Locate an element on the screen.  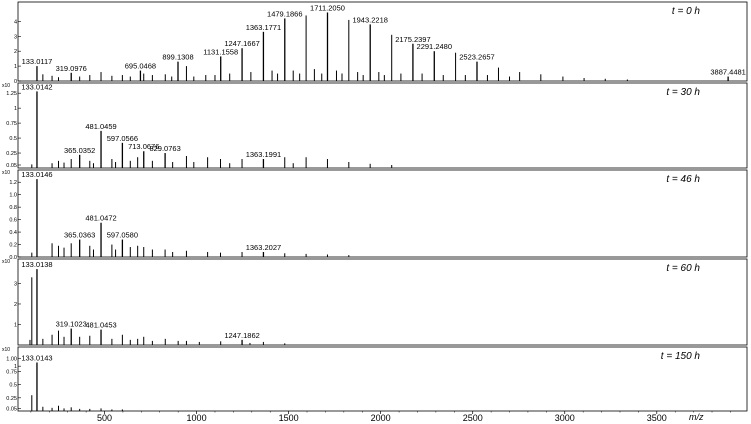
time-label: t = 30 h is located at coordinates (683, 92).